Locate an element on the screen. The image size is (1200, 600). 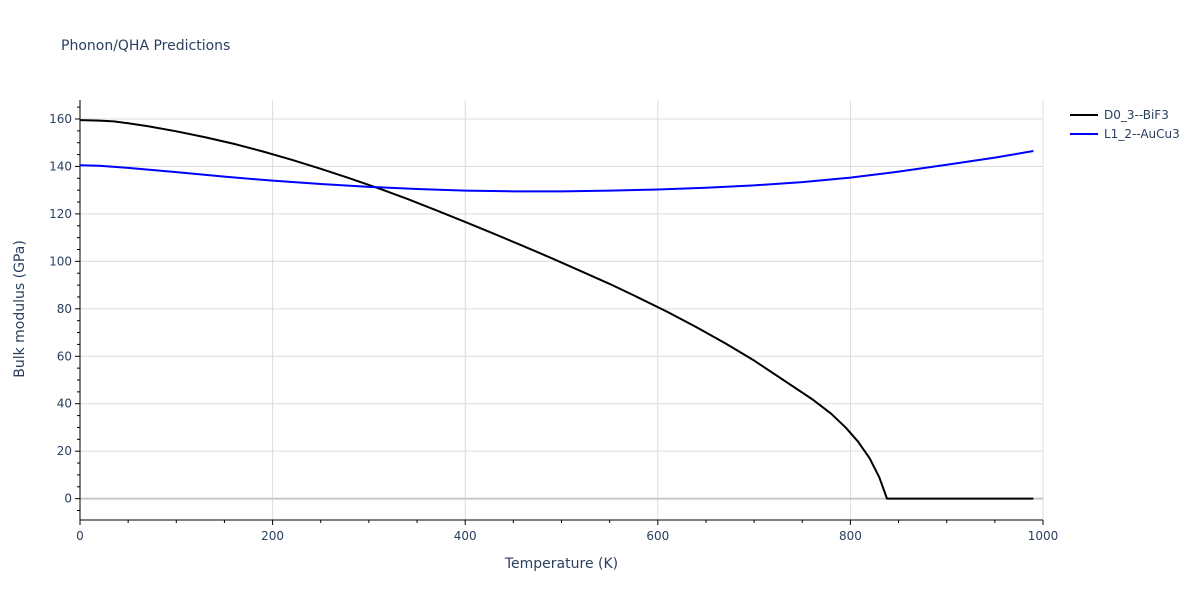
y-tick-label: 0 is located at coordinates (68, 499).